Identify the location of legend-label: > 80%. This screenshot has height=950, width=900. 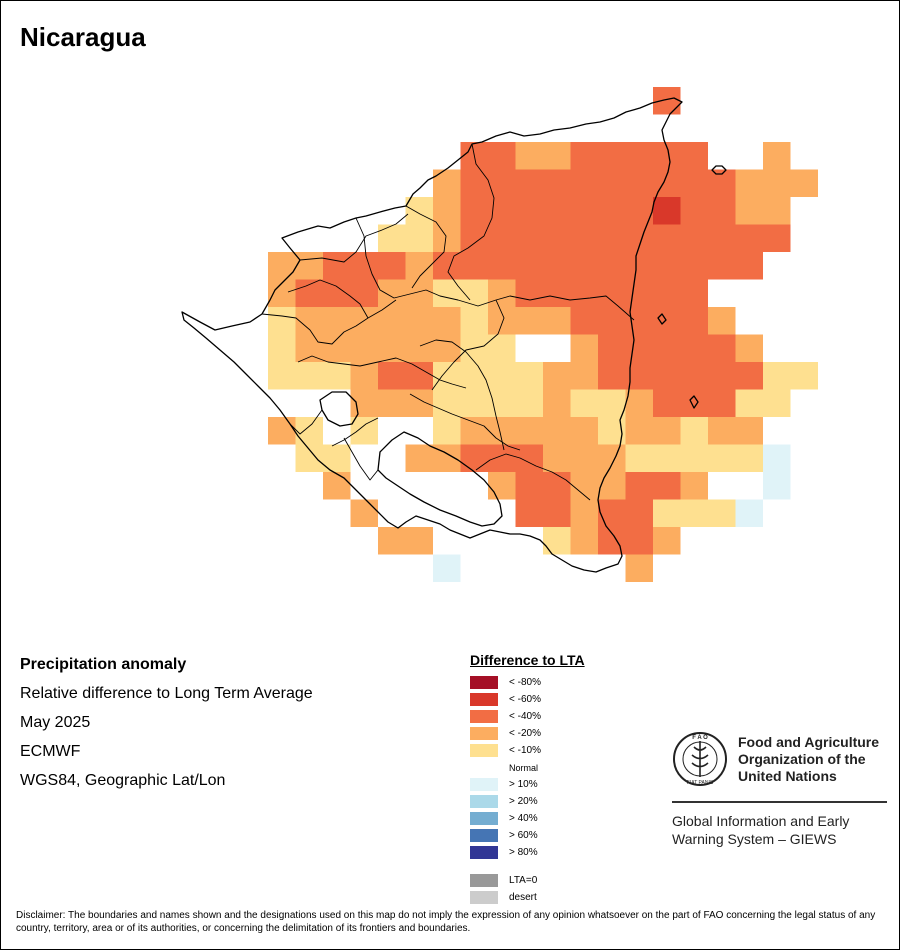
(523, 852).